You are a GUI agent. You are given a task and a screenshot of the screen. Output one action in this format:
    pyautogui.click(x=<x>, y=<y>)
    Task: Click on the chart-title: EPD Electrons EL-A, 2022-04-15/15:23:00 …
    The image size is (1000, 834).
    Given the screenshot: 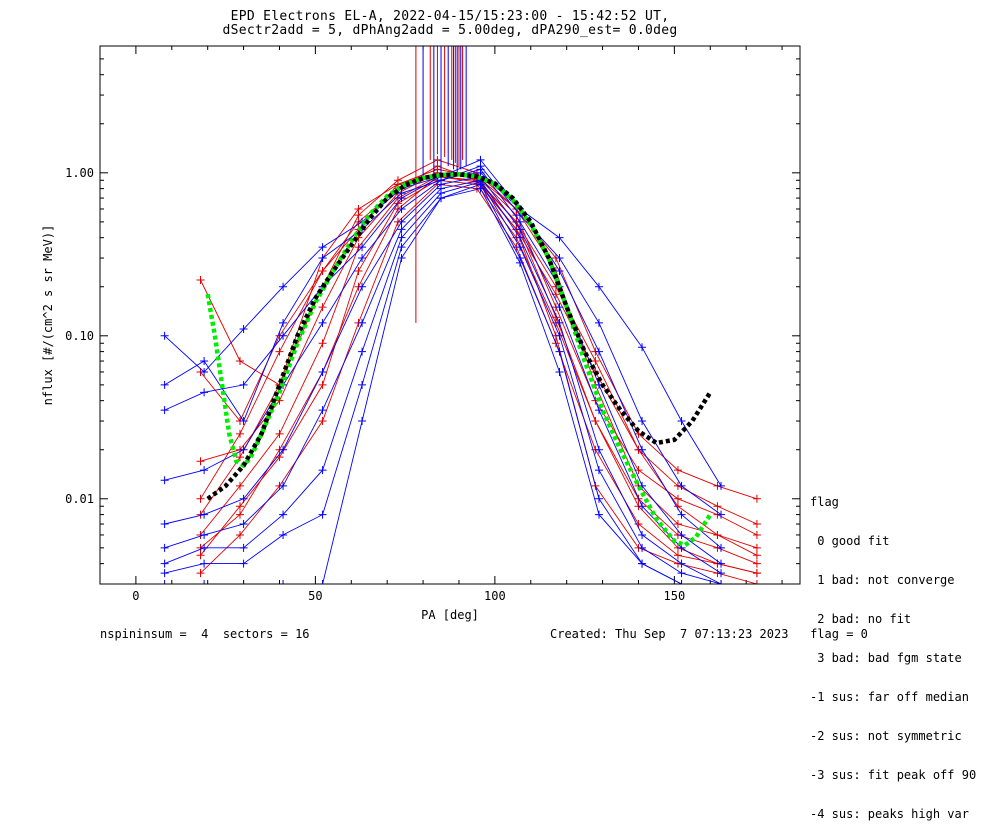 What is the action you would take?
    pyautogui.click(x=450, y=16)
    